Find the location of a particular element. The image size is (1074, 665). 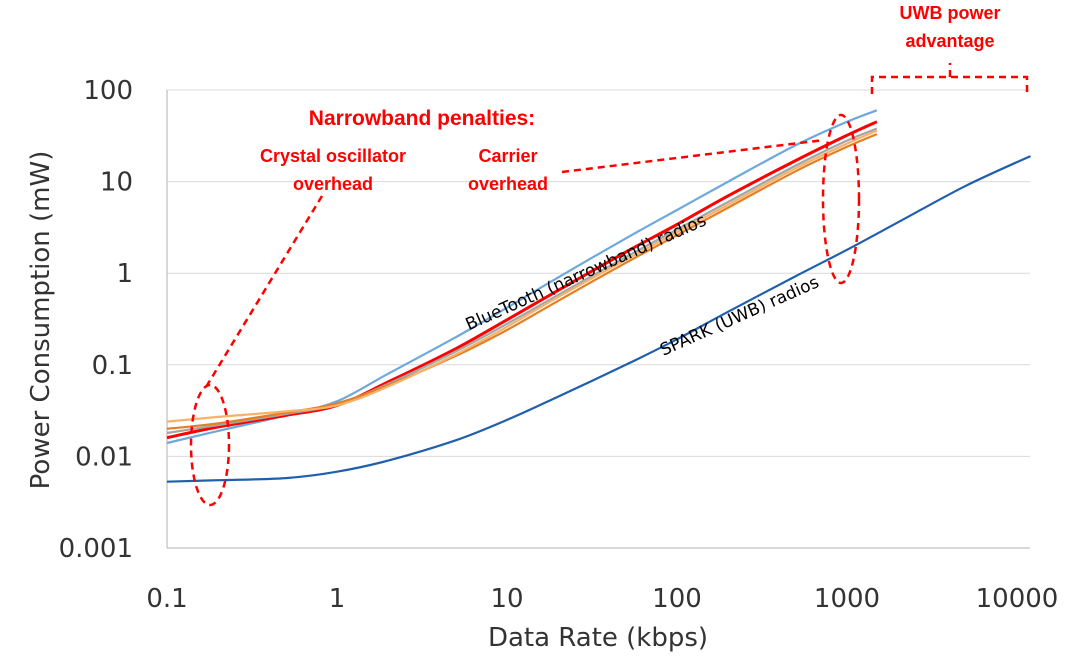

crystal-overhead-ellipse is located at coordinates (210, 445).